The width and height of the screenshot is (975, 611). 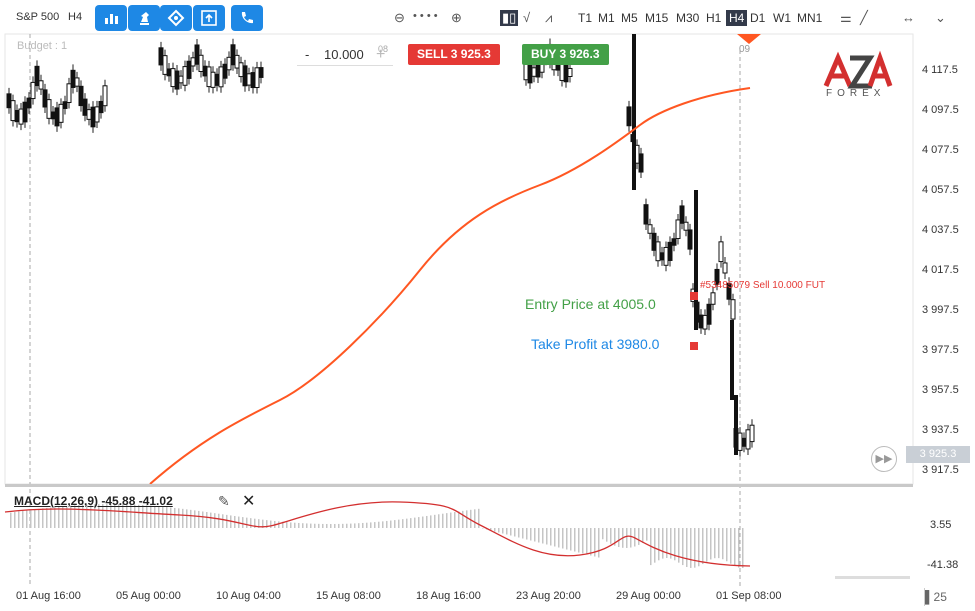 I want to click on drawing-button, so click(x=176, y=18).